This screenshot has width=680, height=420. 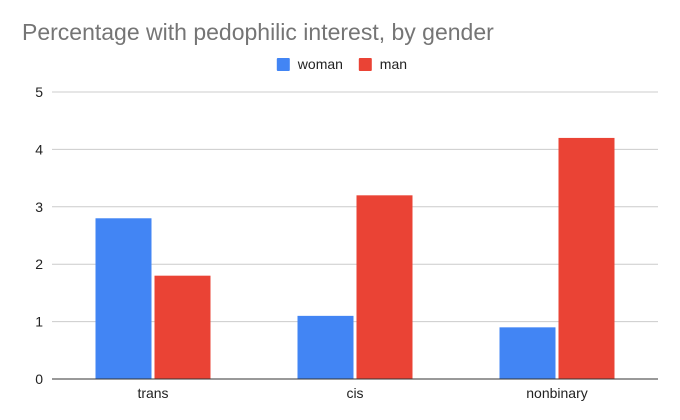 I want to click on x-tick-label: trans, so click(x=152, y=393).